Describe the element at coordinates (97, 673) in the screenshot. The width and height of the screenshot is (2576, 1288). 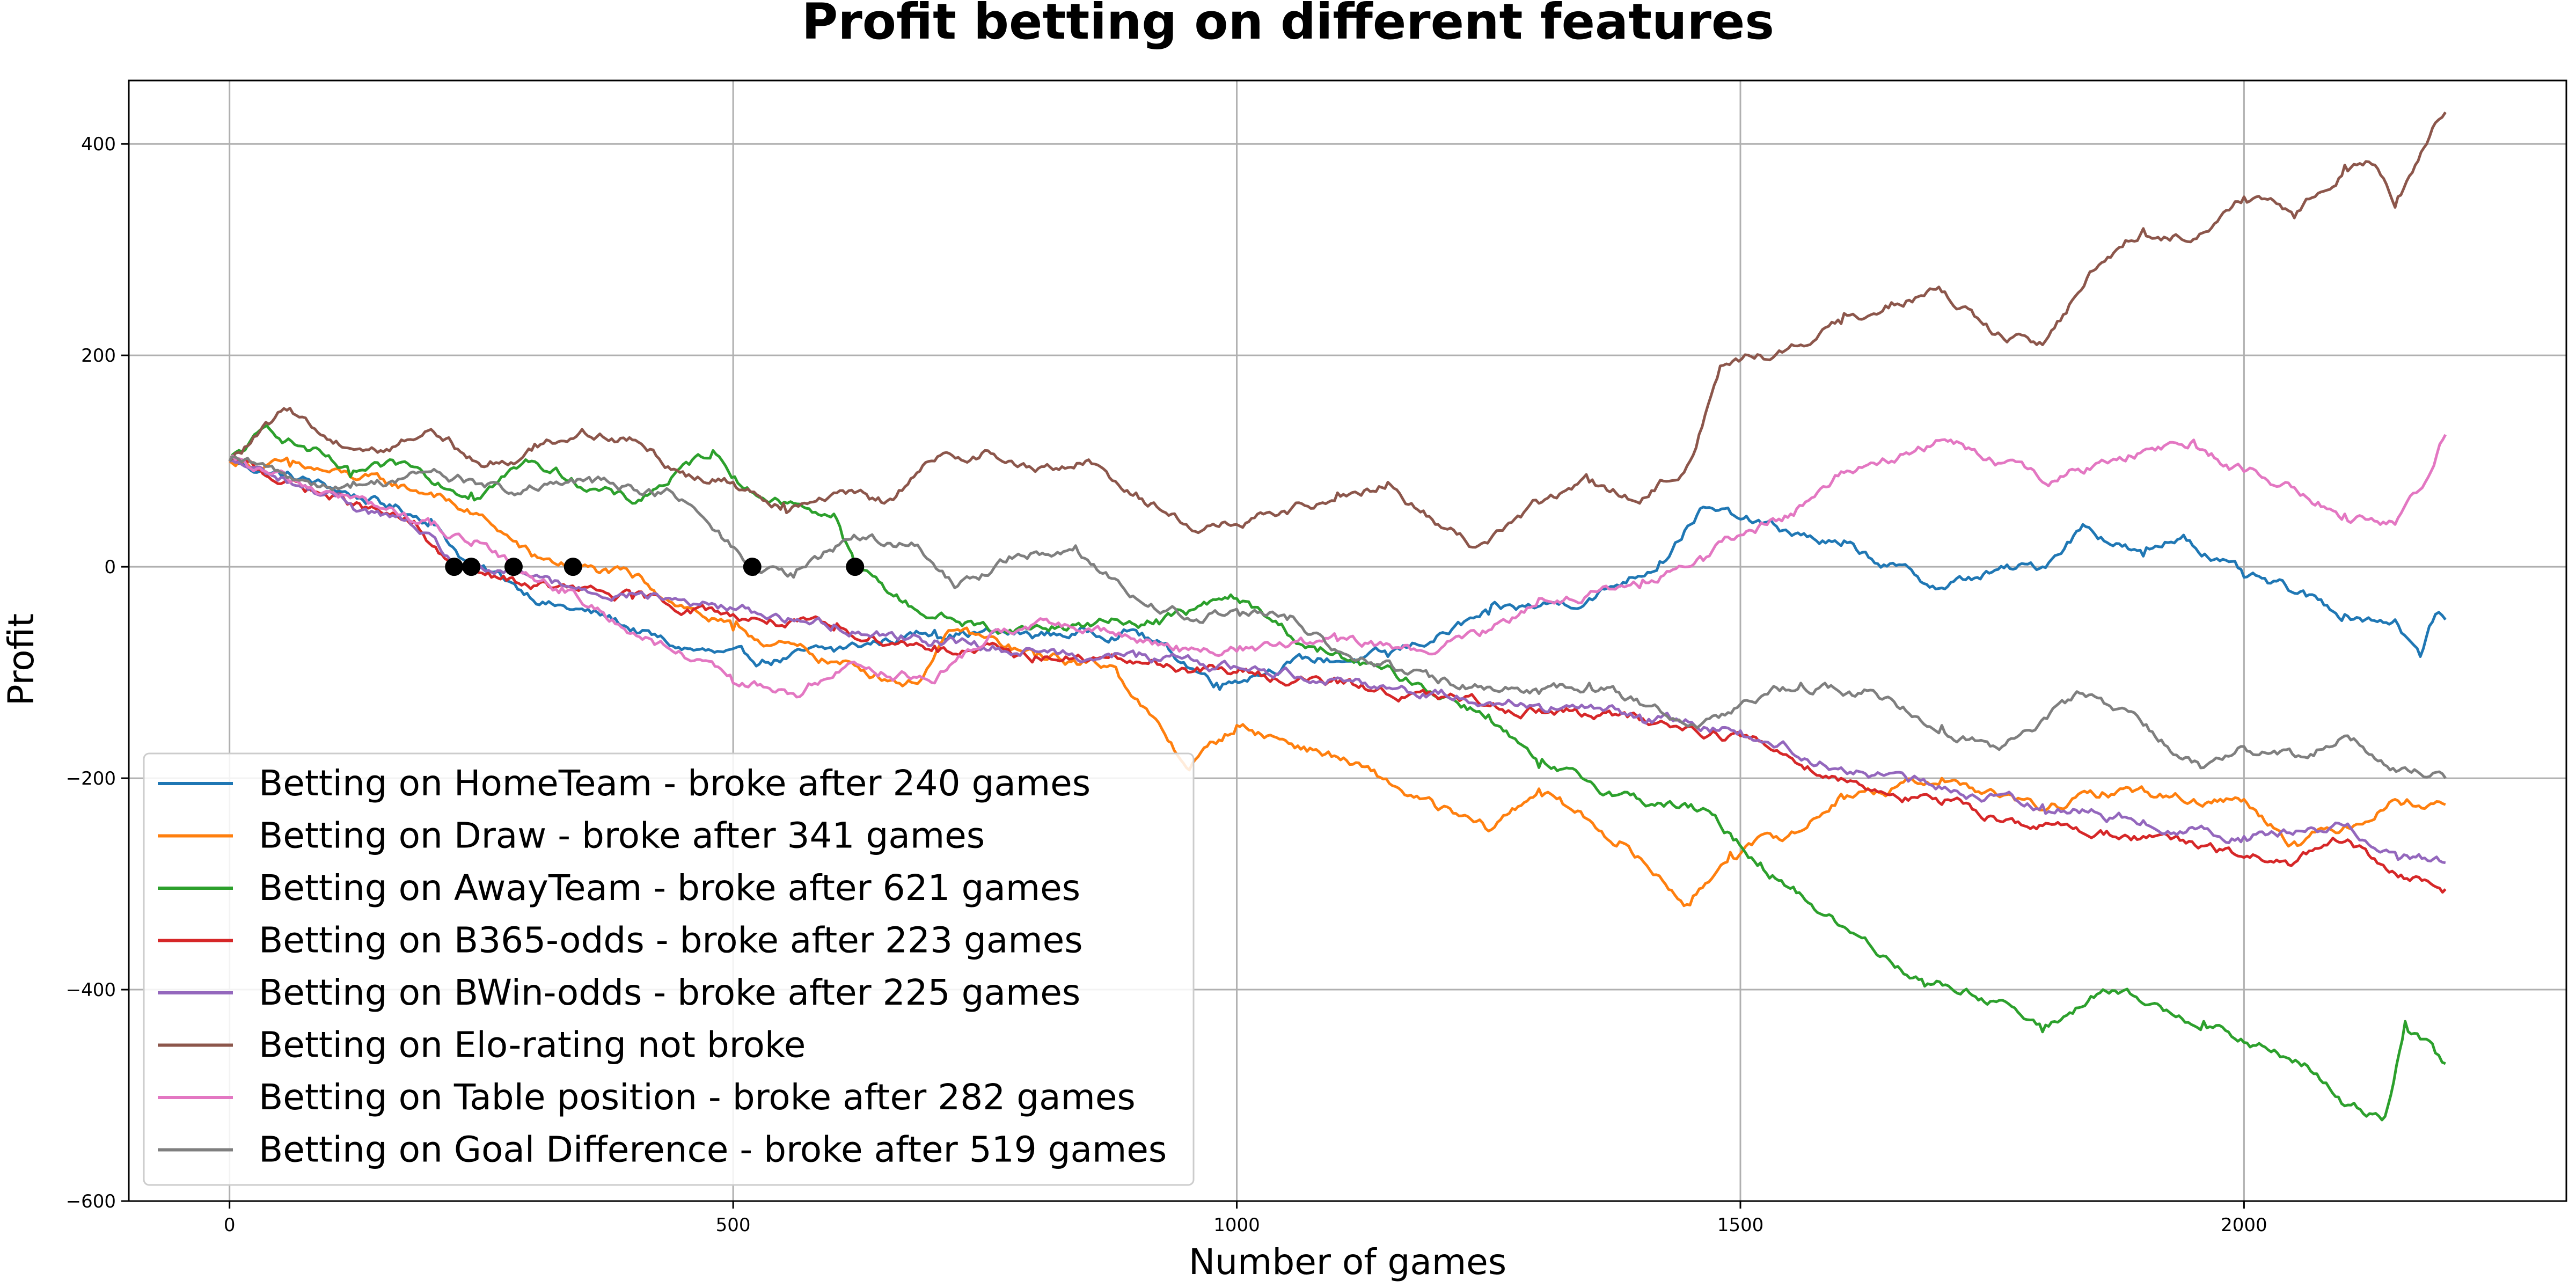
I see `y-axis-ticks: −600 −400 −200 0 200 400` at that location.